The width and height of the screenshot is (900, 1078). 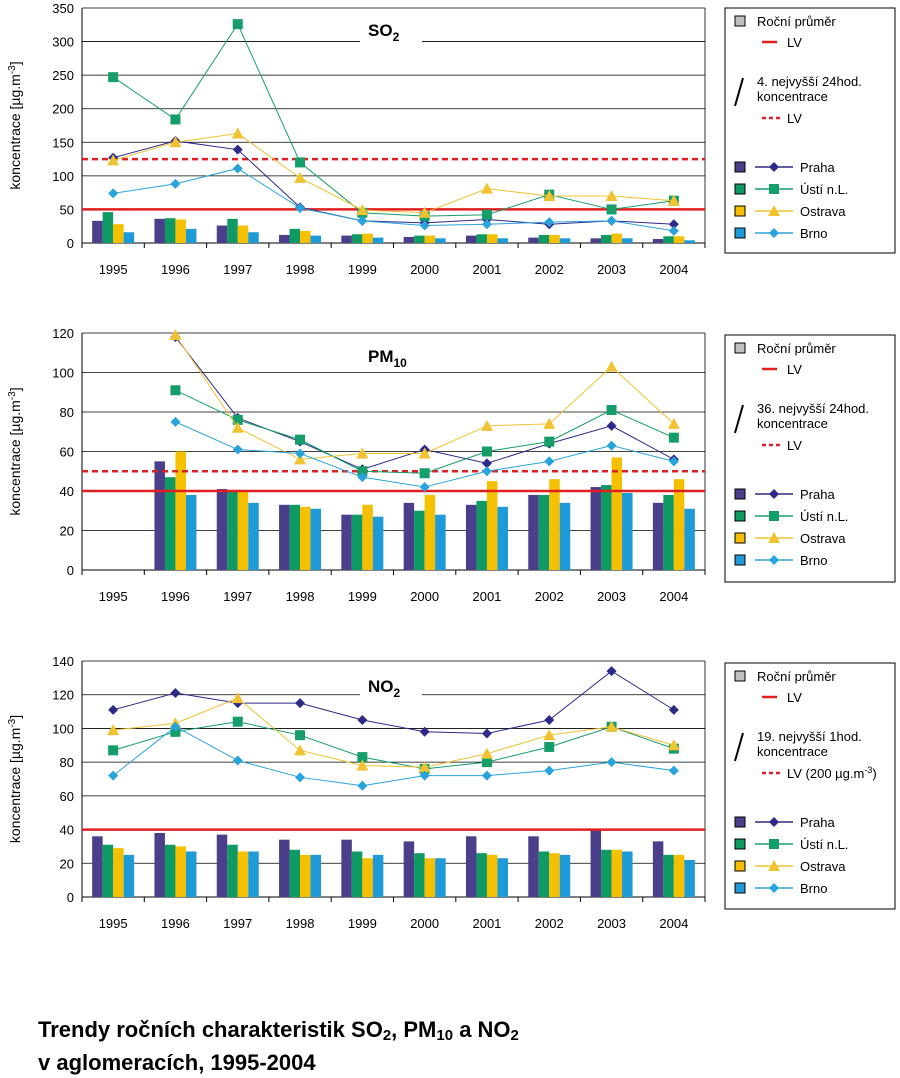 I want to click on y-tick-label: 100, so click(x=63, y=728).